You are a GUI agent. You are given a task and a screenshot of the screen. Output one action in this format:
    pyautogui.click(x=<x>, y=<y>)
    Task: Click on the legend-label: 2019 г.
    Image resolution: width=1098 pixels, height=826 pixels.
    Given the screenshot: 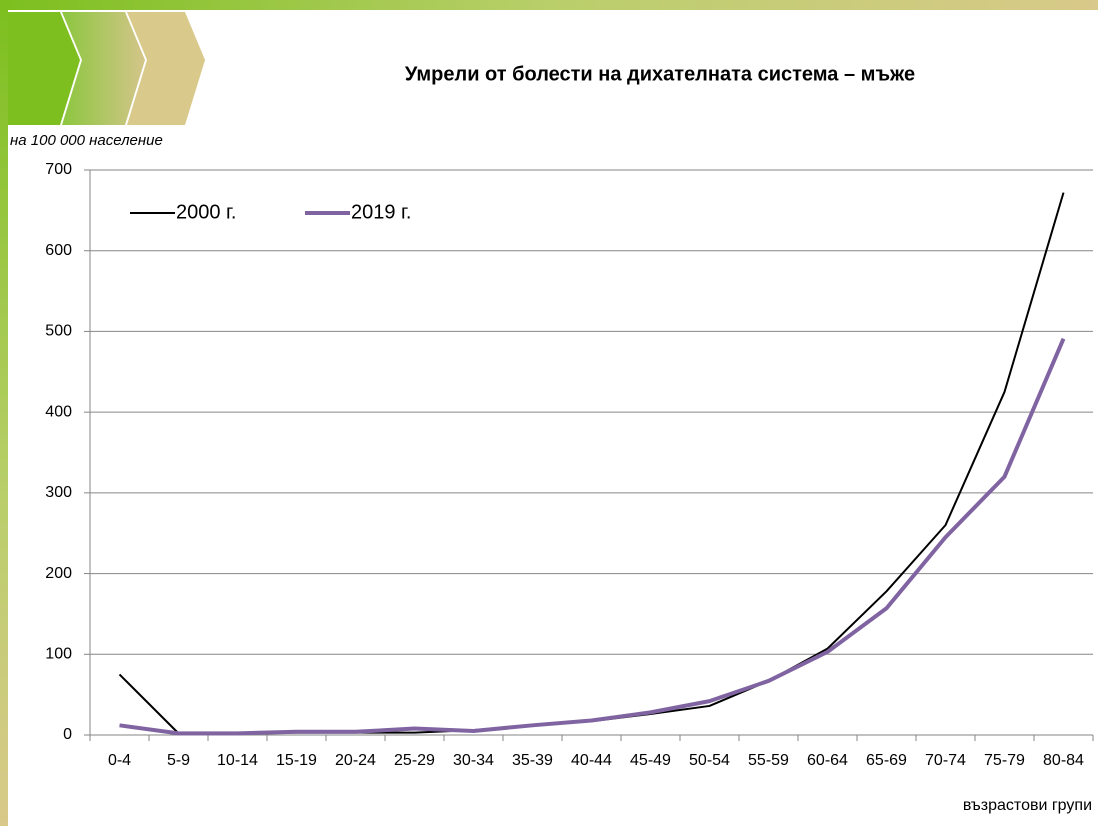 What is the action you would take?
    pyautogui.click(x=381, y=212)
    